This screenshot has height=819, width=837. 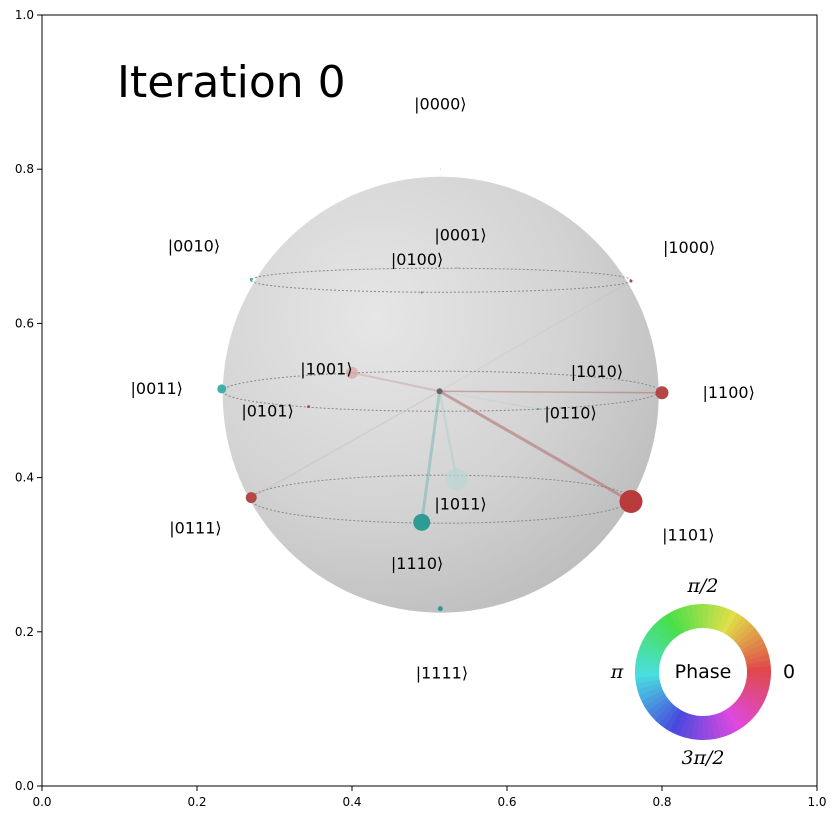 I want to click on phase-wheel-ring, so click(x=703, y=672).